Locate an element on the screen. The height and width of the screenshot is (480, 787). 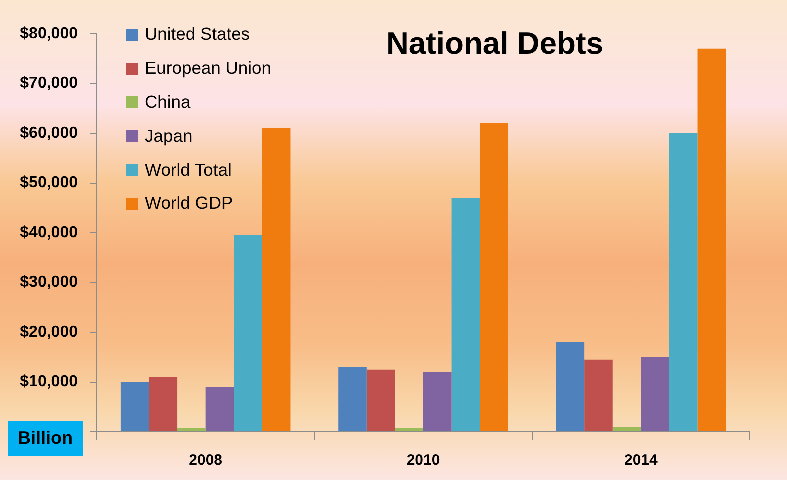
legend-label: United States is located at coordinates (197, 35).